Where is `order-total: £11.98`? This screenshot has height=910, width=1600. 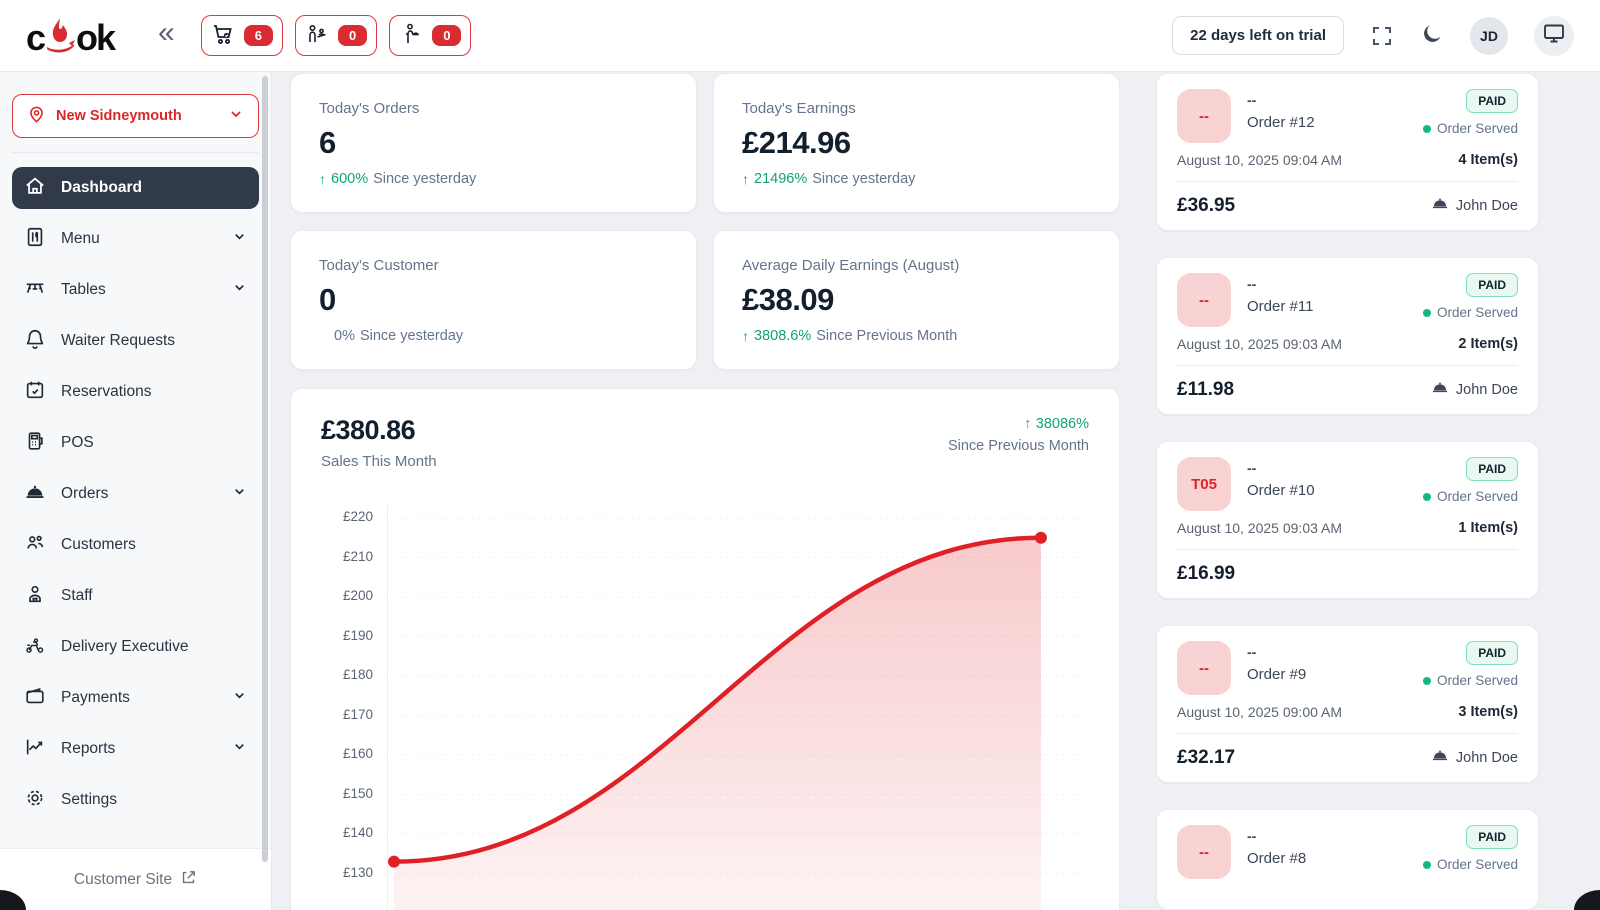
order-total: £11.98 is located at coordinates (1206, 389).